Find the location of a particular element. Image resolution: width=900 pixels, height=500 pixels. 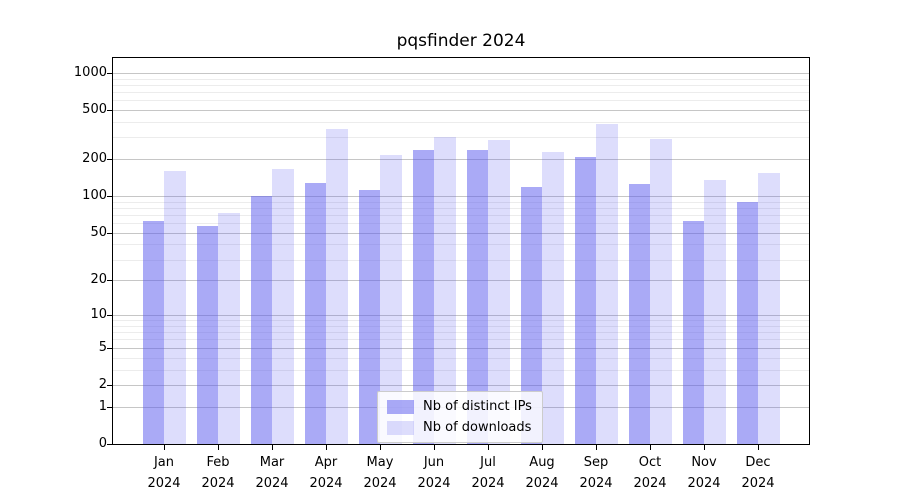

bar-distinct-ips-jul is located at coordinates (477, 297).